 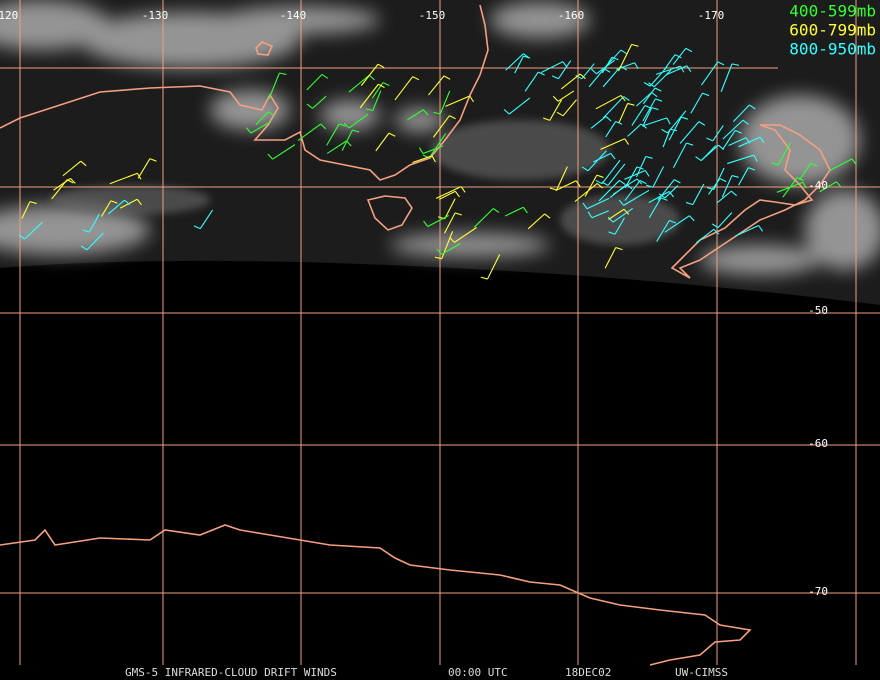 What do you see at coordinates (588, 672) in the screenshot?
I see `footer-text: 18DEC02` at bounding box center [588, 672].